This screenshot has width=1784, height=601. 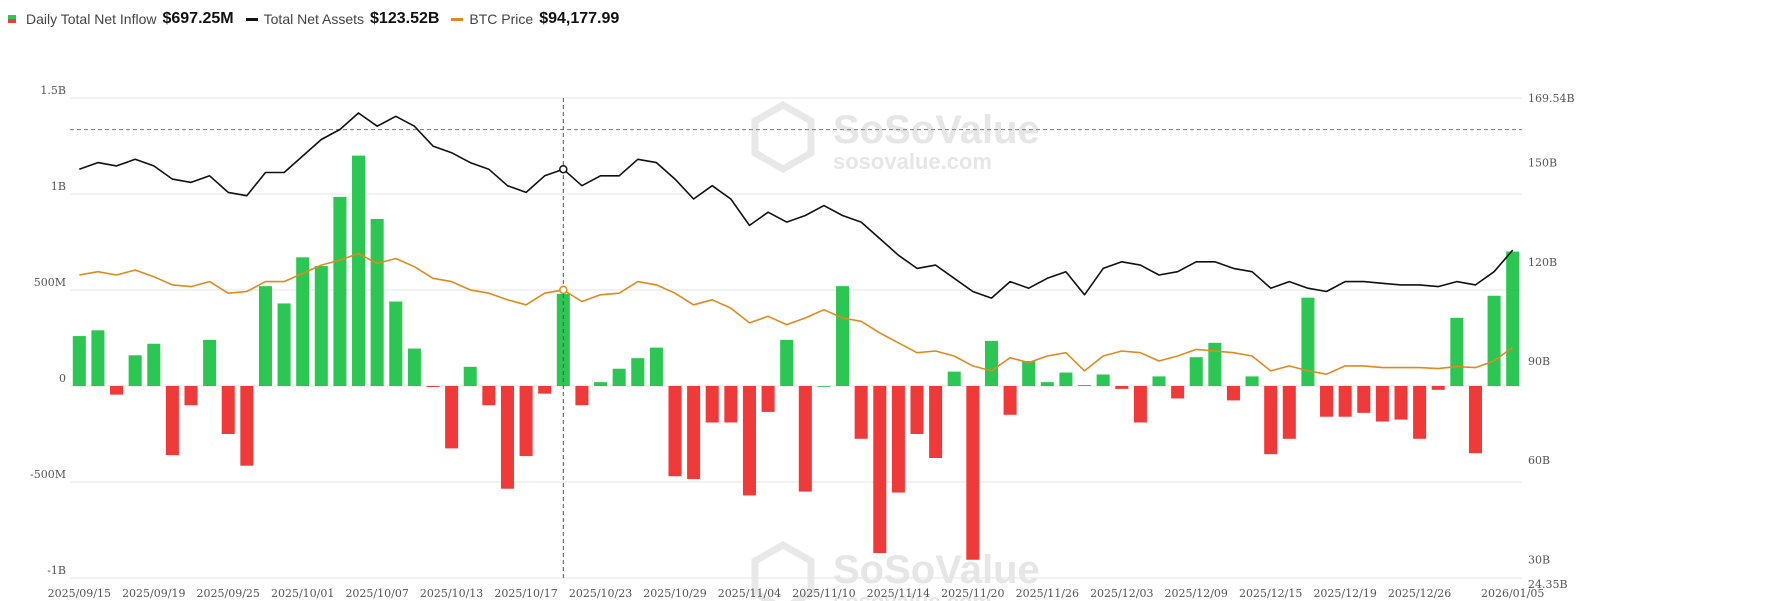 I want to click on x-axis-tick-label: 2025/09/19, so click(x=153, y=593).